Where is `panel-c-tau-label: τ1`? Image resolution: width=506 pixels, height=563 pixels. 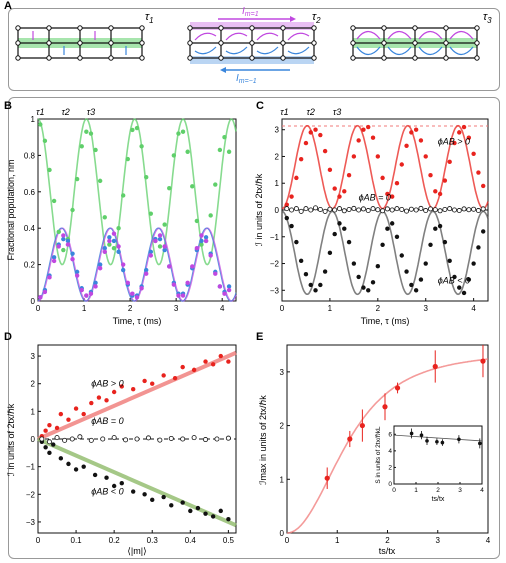
panel-c-tau-label: τ1 is located at coordinates (284, 112).